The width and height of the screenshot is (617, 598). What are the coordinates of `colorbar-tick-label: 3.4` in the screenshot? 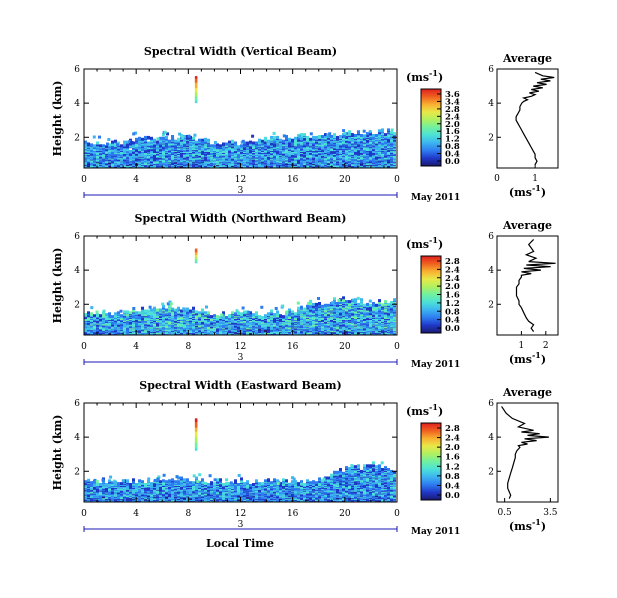 It's located at (452, 102).